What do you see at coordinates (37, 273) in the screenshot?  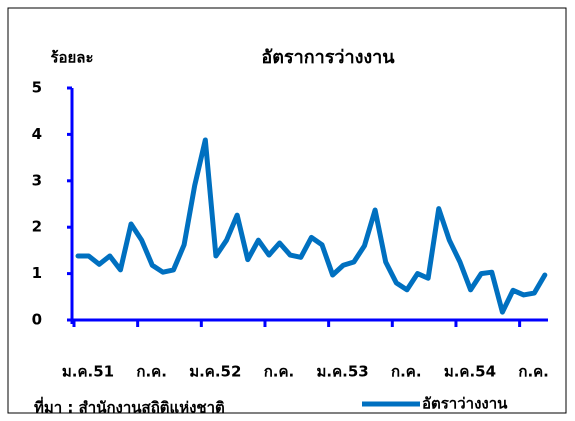 I see `y-tick-label: 1` at bounding box center [37, 273].